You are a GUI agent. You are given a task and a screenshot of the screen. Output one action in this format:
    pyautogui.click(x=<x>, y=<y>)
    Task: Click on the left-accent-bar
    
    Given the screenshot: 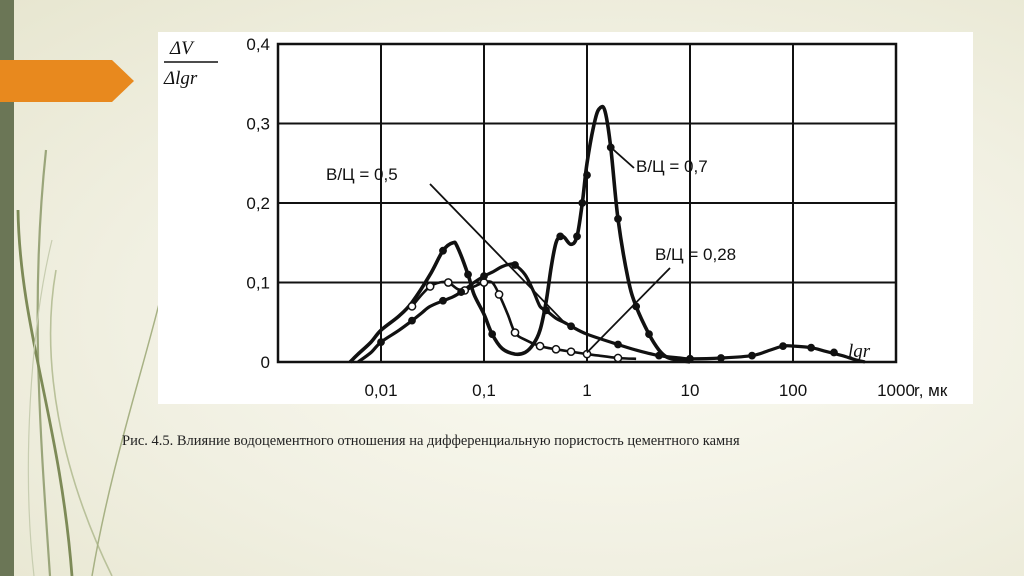 What is the action you would take?
    pyautogui.click(x=7, y=288)
    